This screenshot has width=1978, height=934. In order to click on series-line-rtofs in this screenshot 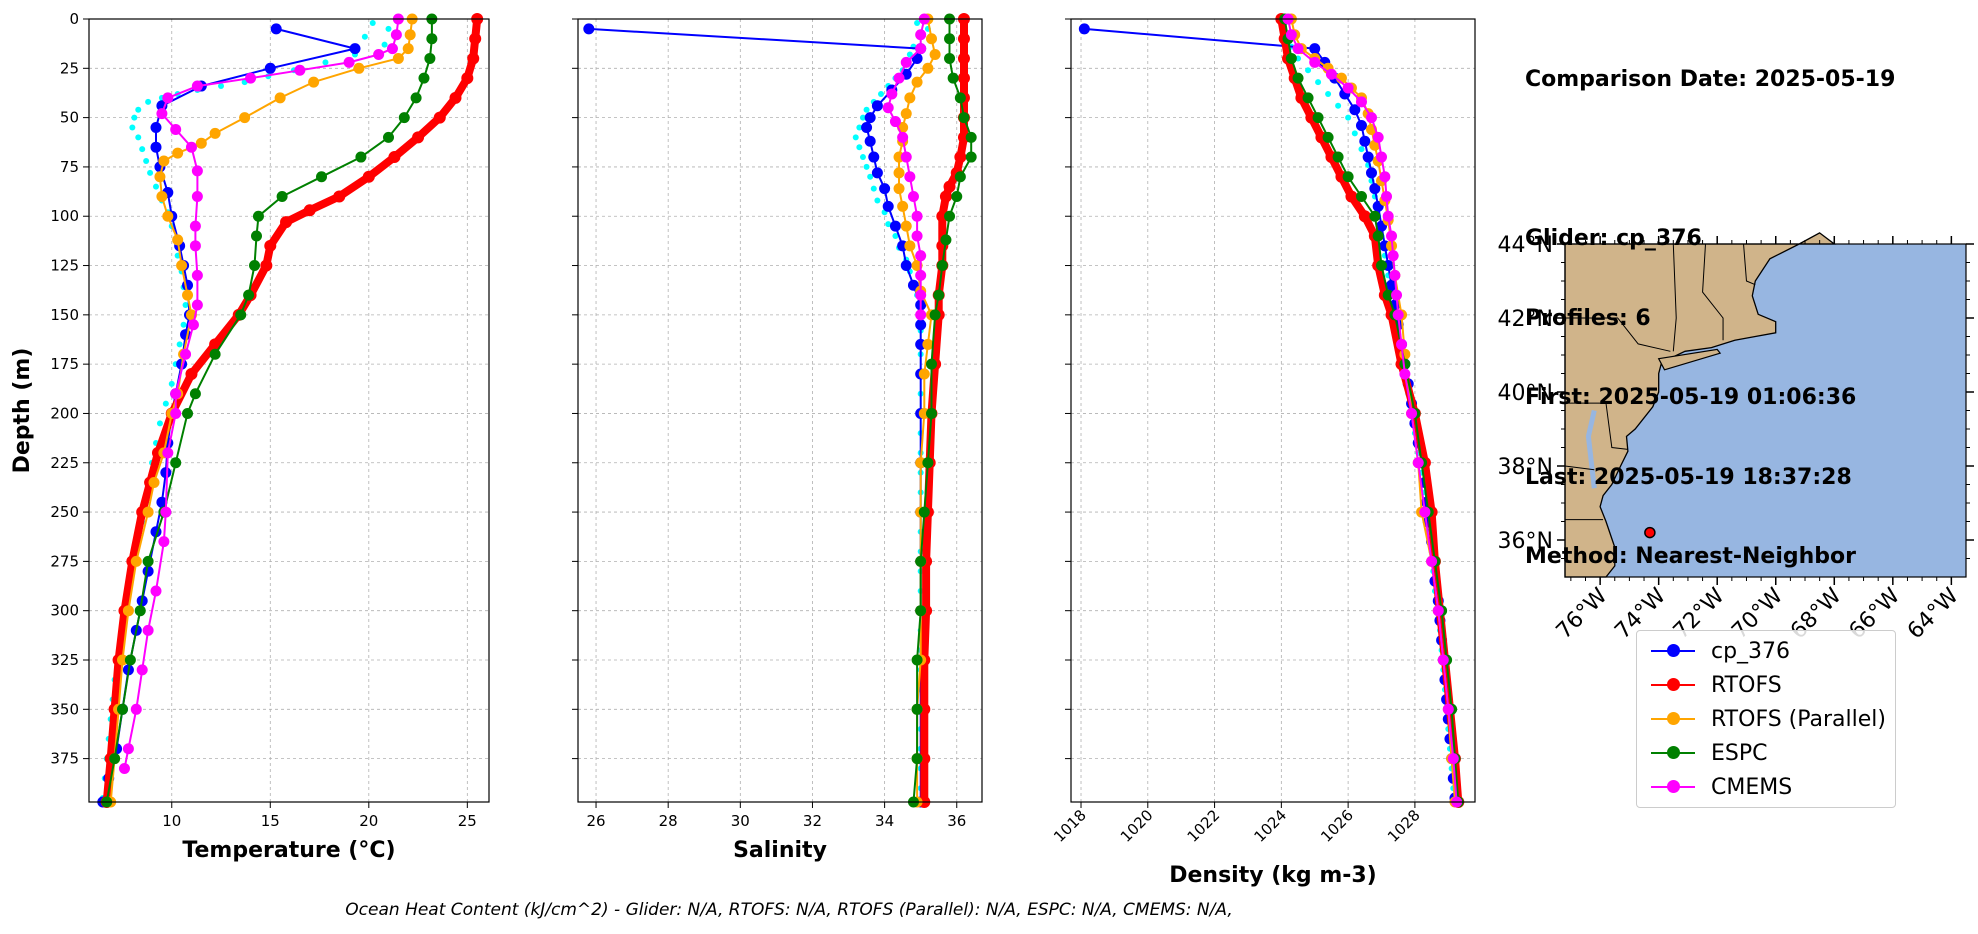, I will do `click(1370, 410)`.